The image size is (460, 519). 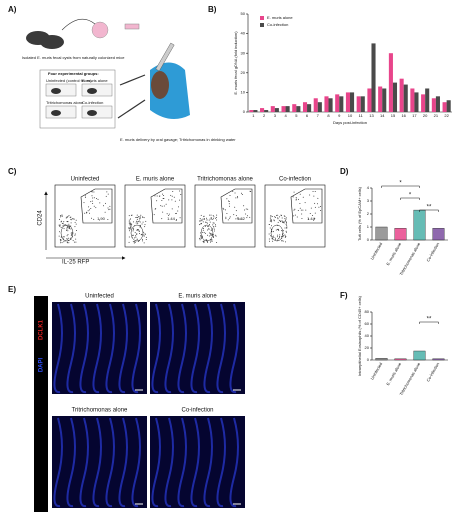 I want to click on mouse-icon, so click(x=160, y=85).